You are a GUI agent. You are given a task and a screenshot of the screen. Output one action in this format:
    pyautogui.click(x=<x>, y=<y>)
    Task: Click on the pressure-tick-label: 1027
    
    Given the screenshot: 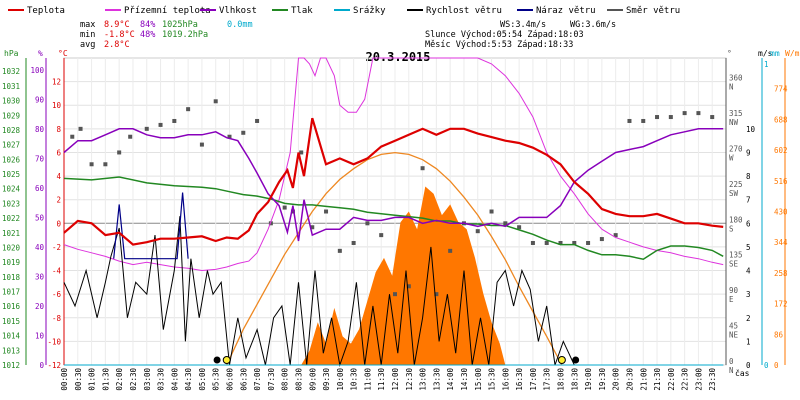 What is the action you would take?
    pyautogui.click(x=11, y=145)
    